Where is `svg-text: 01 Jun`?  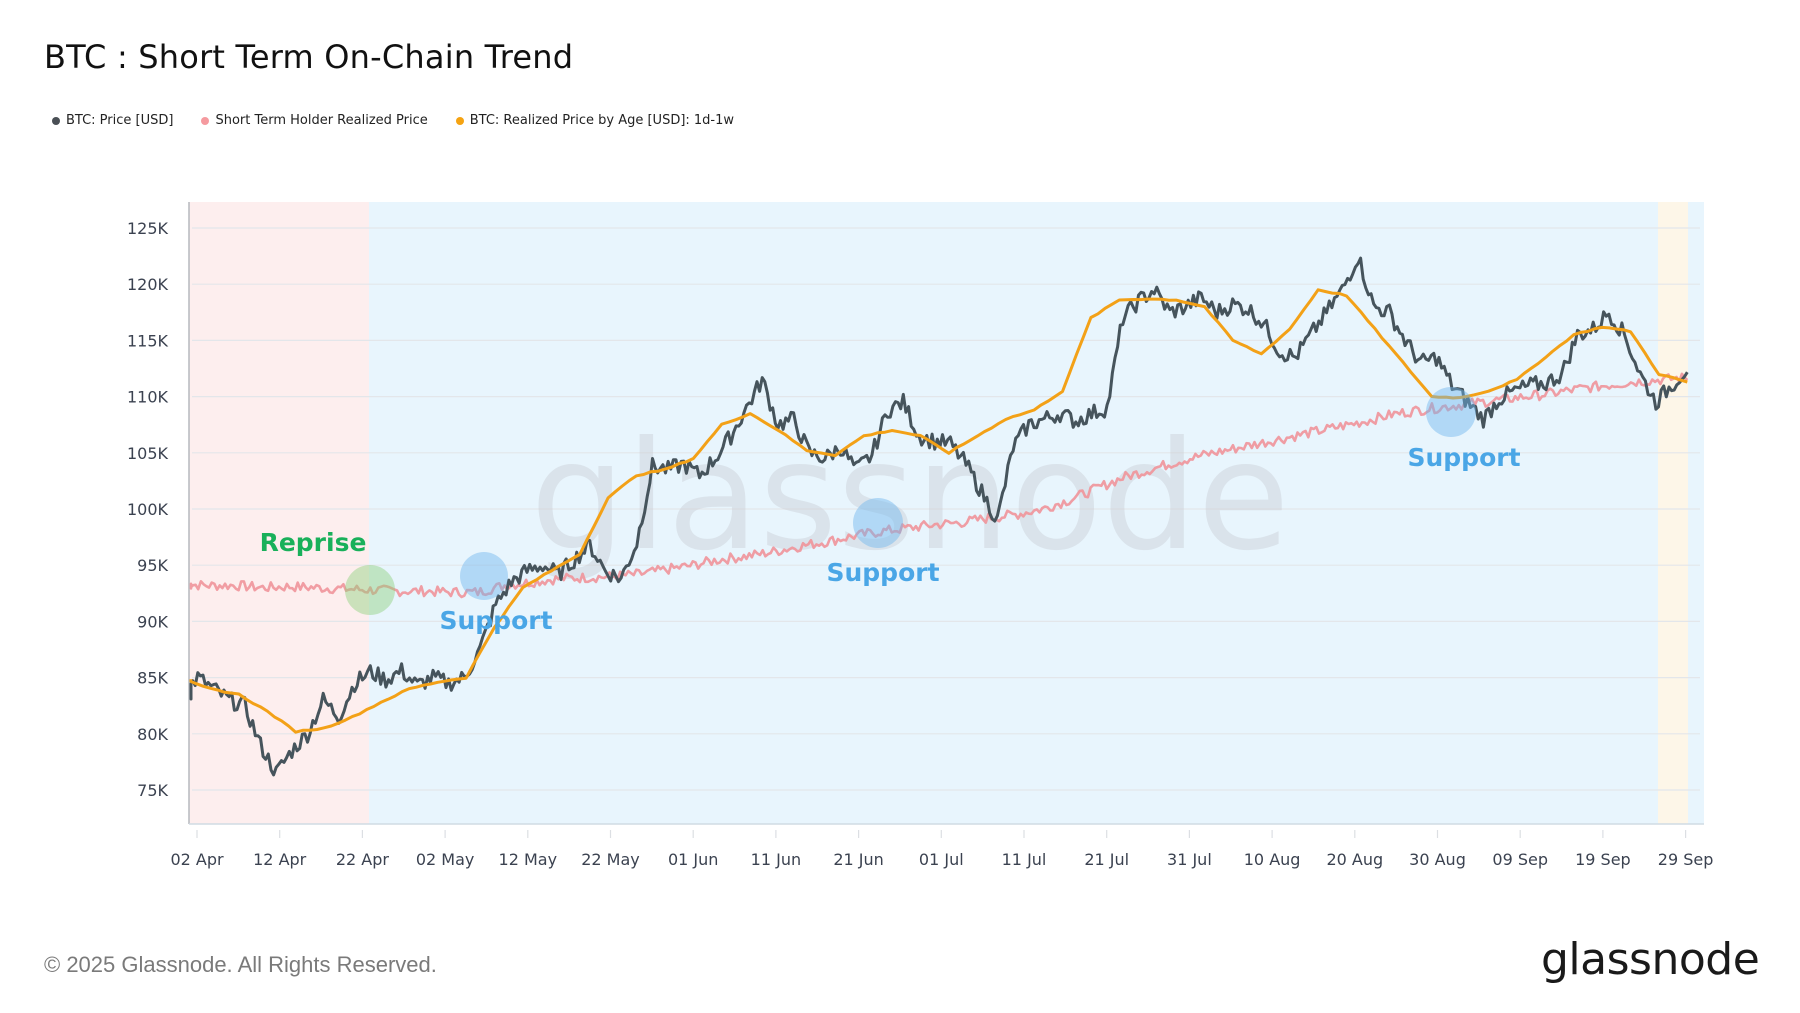
svg-text: 01 Jun is located at coordinates (693, 859).